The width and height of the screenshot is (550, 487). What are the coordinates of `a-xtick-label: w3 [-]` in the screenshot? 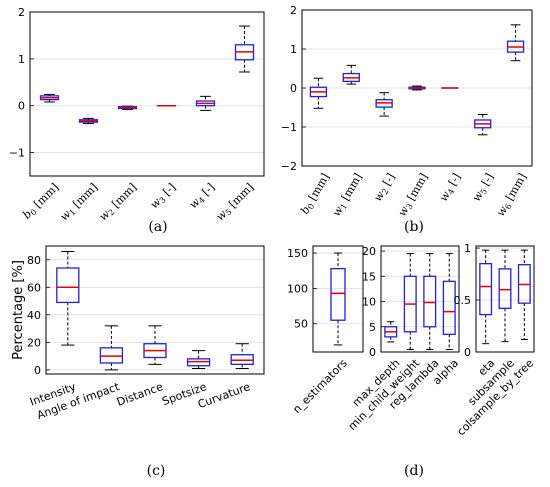 It's located at (163, 196).